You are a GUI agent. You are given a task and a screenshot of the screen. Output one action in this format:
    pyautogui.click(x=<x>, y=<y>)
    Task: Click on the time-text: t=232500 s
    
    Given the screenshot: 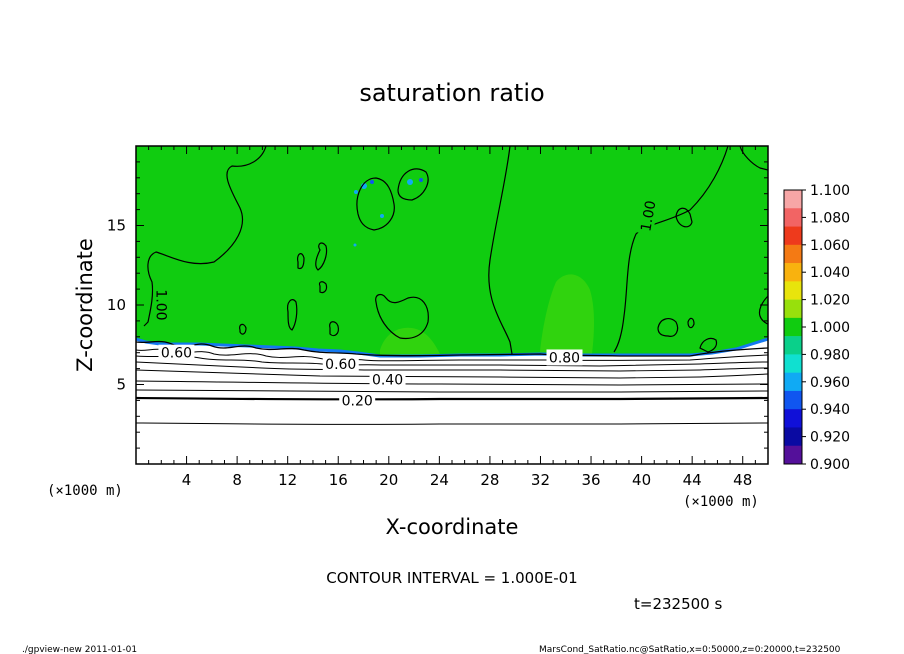 What is the action you would take?
    pyautogui.click(x=678, y=604)
    